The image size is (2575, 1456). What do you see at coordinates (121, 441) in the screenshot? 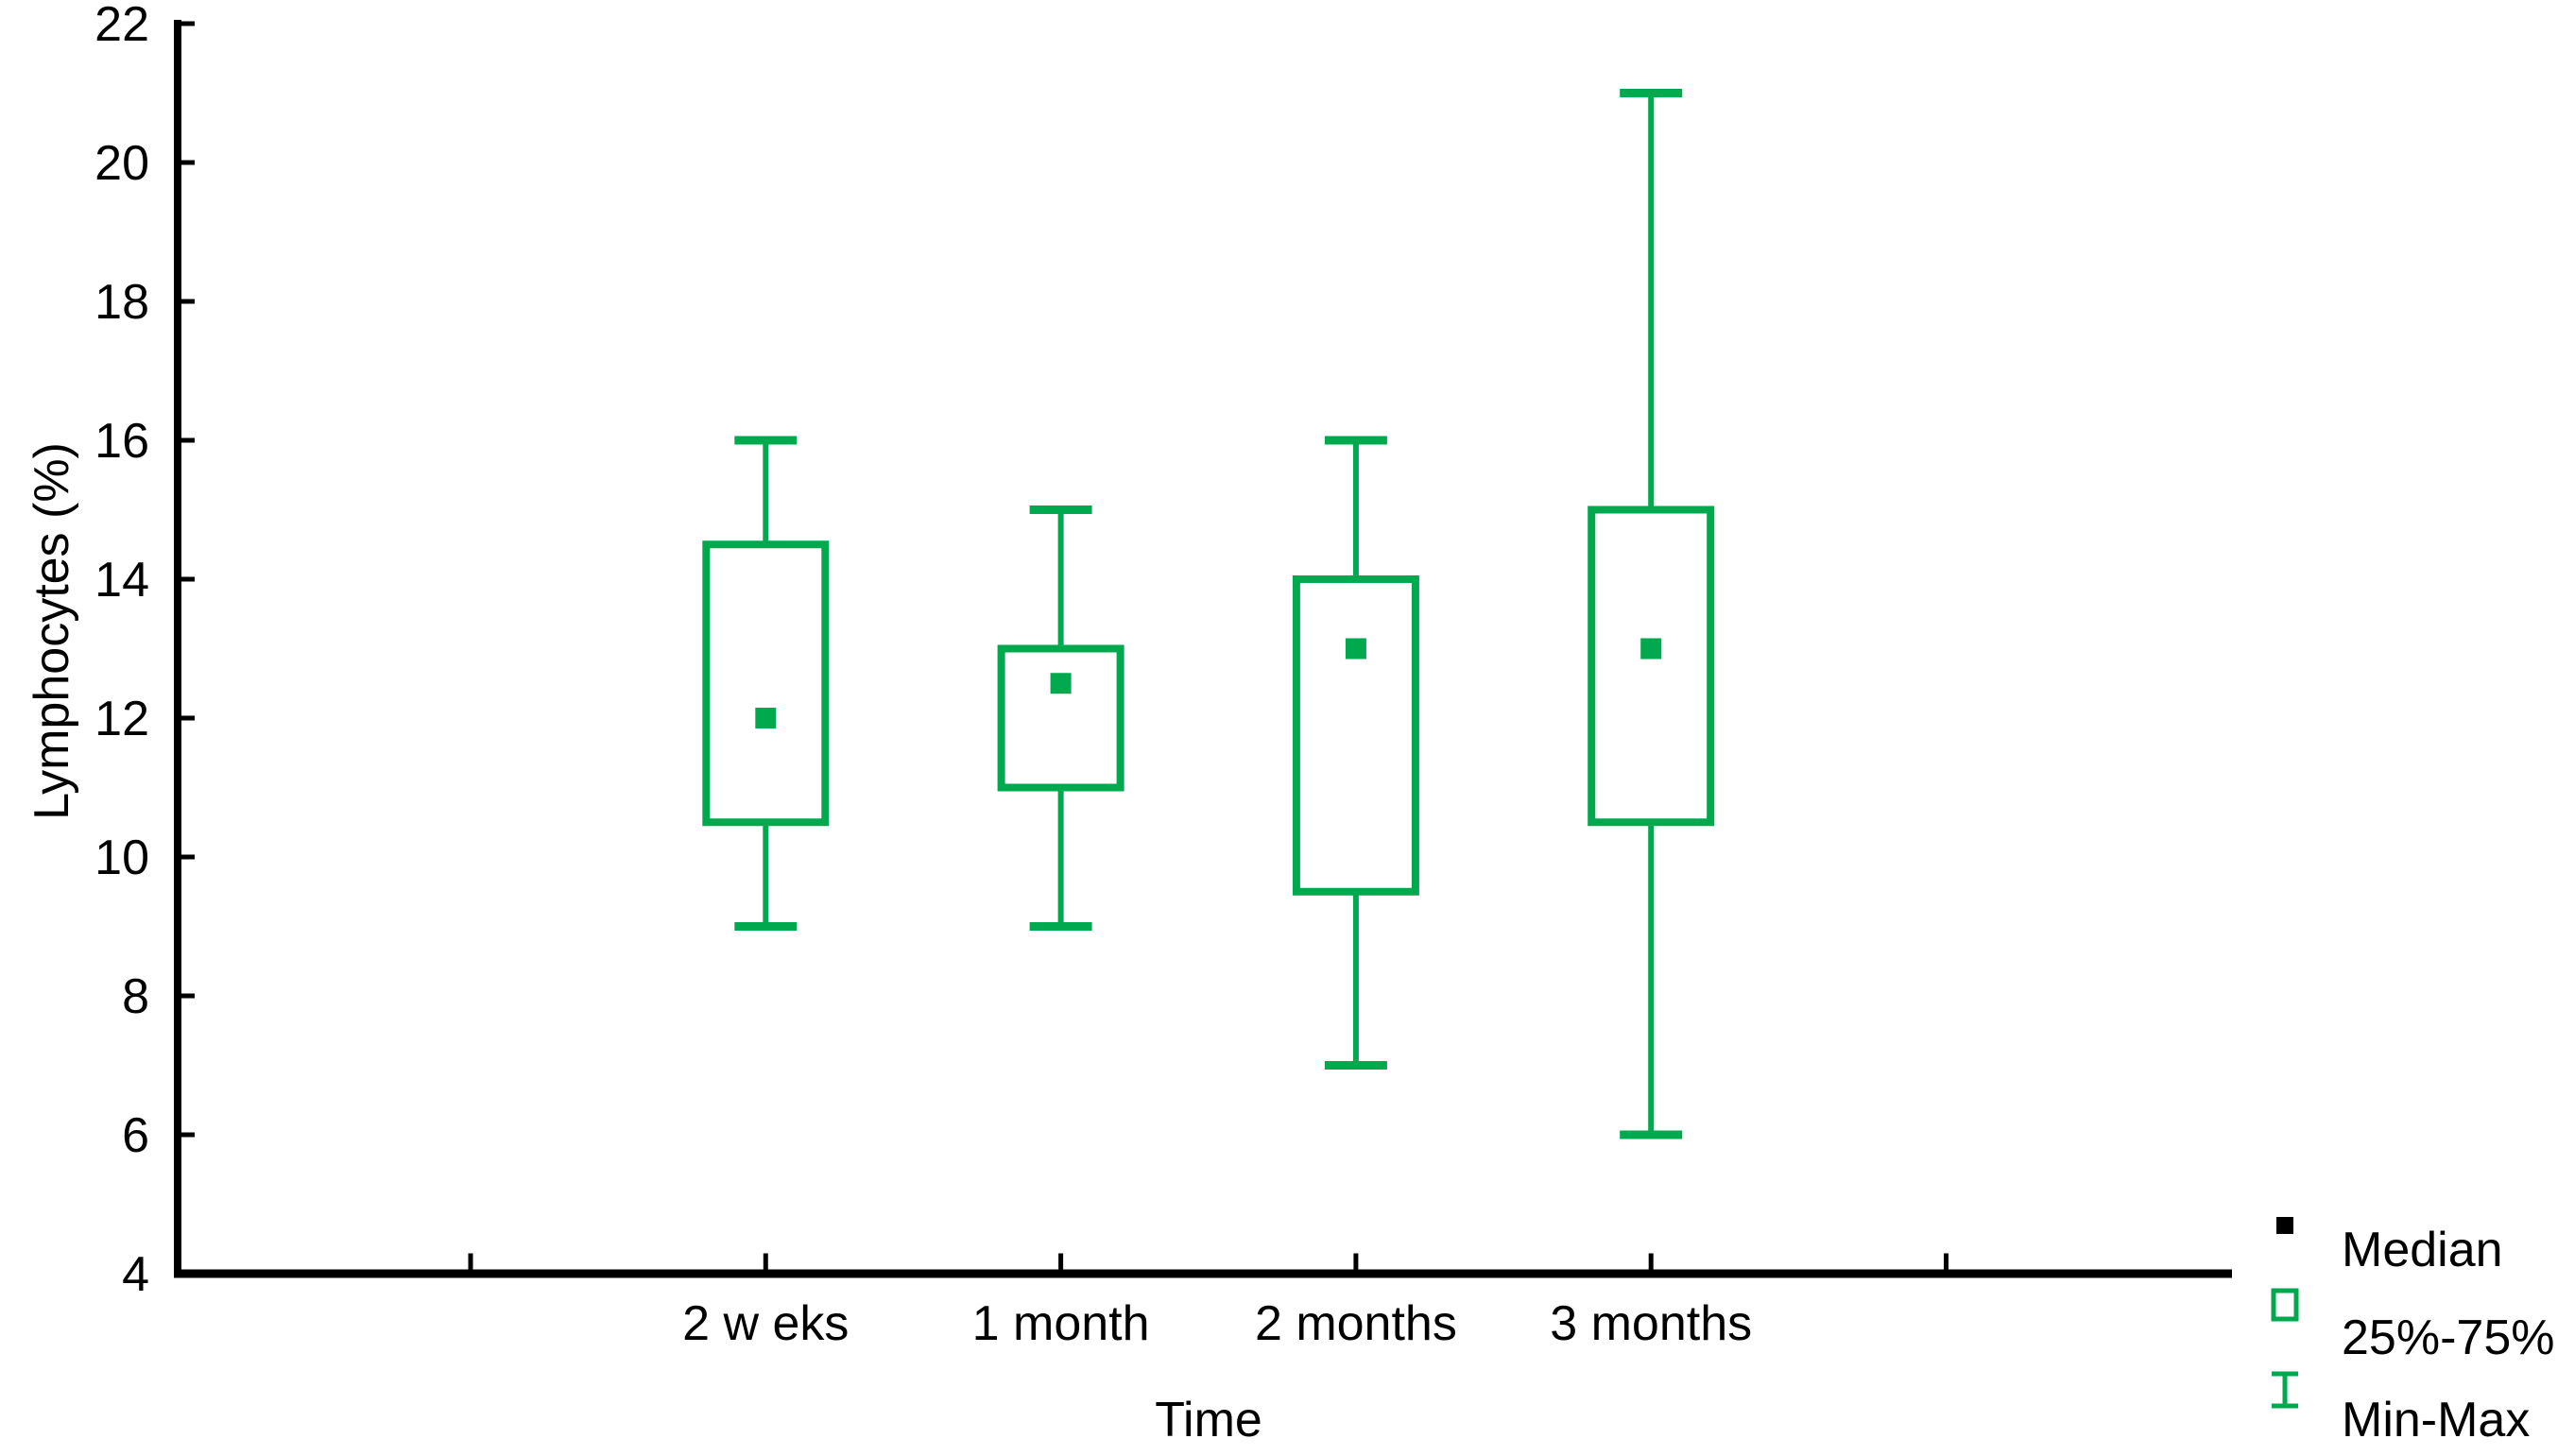
I see `y-tick-label: 16` at bounding box center [121, 441].